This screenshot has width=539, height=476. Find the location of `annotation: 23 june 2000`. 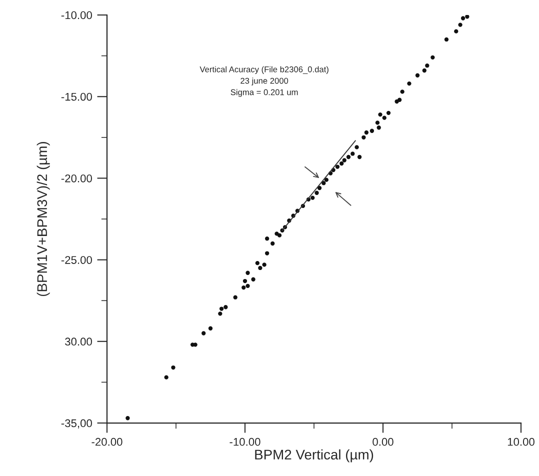

annotation: 23 june 2000 is located at coordinates (264, 82).